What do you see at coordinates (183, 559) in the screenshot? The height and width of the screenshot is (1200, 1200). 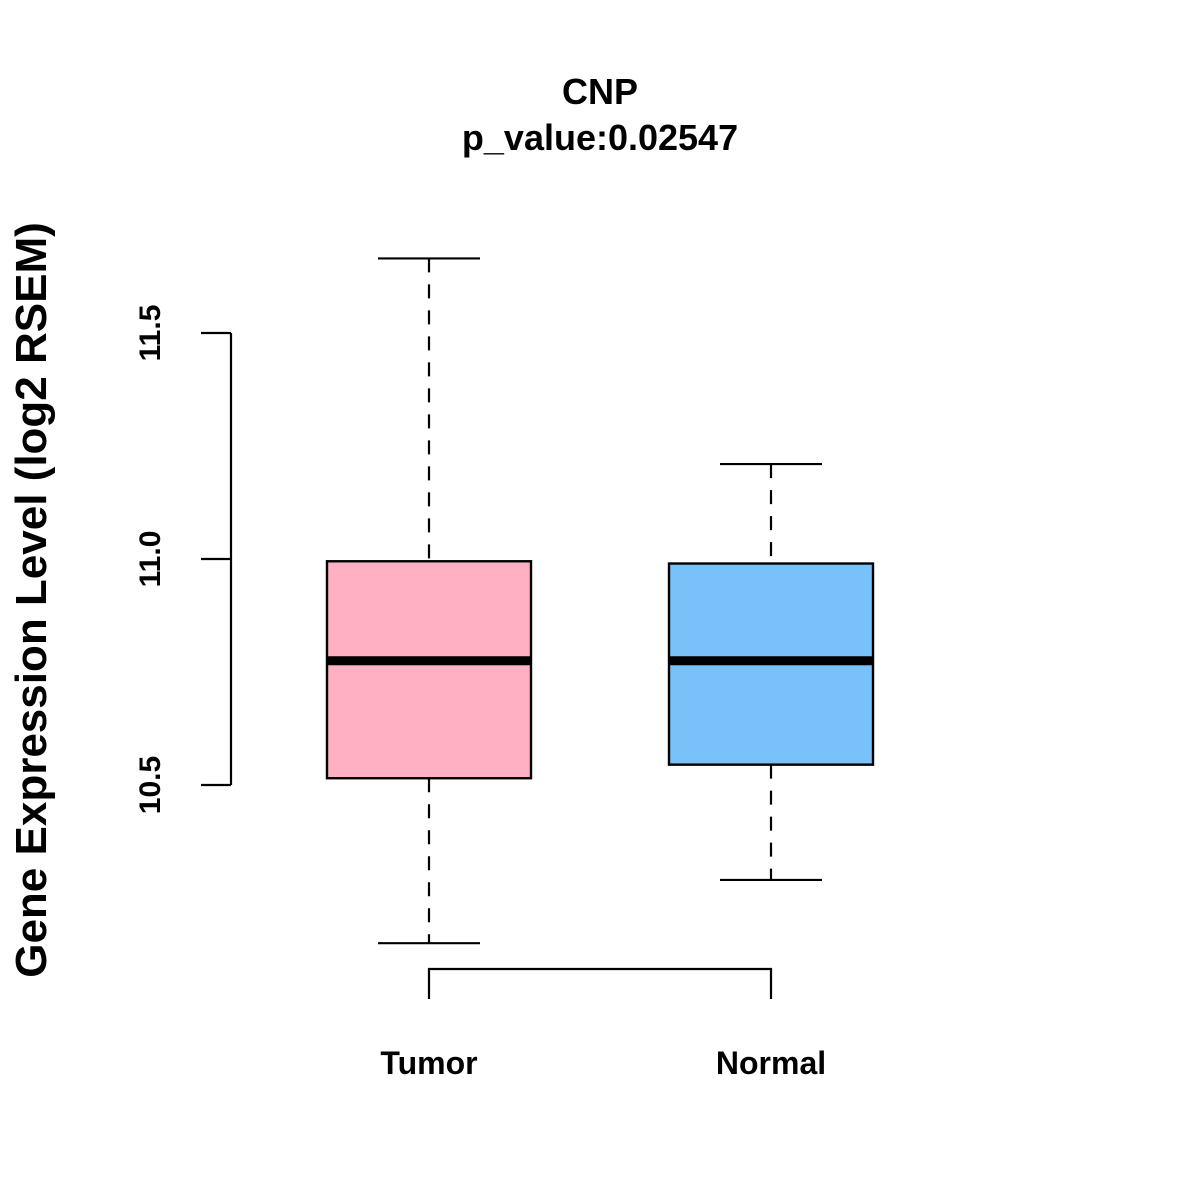 I see `y-axis: 10.5 11.0 11.5` at bounding box center [183, 559].